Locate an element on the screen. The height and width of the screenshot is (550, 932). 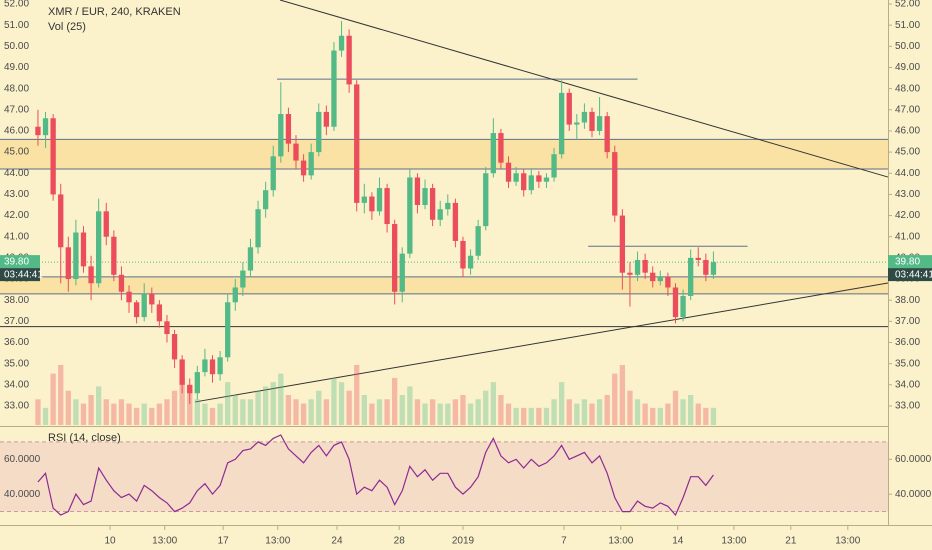
y-tick-label: 52.00 is located at coordinates (907, 5).